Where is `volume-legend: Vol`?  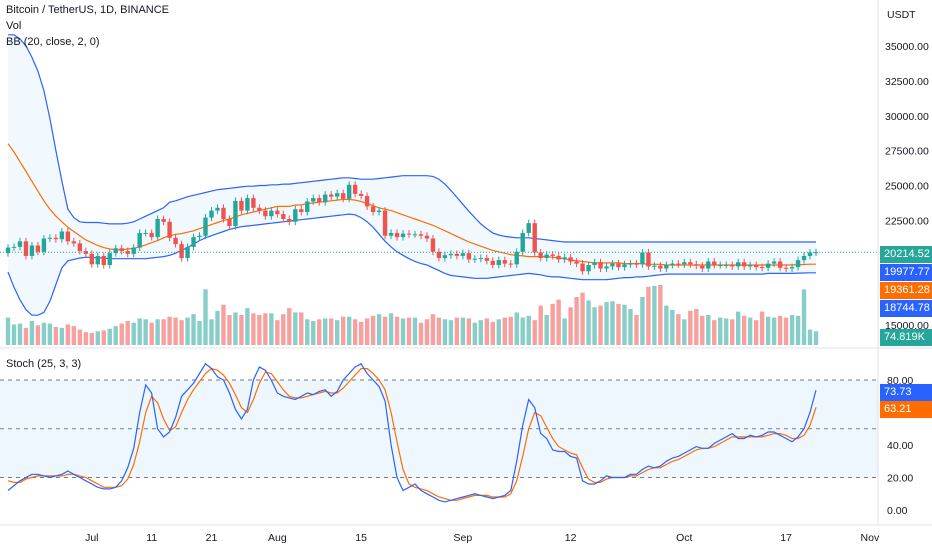
volume-legend: Vol is located at coordinates (14, 26).